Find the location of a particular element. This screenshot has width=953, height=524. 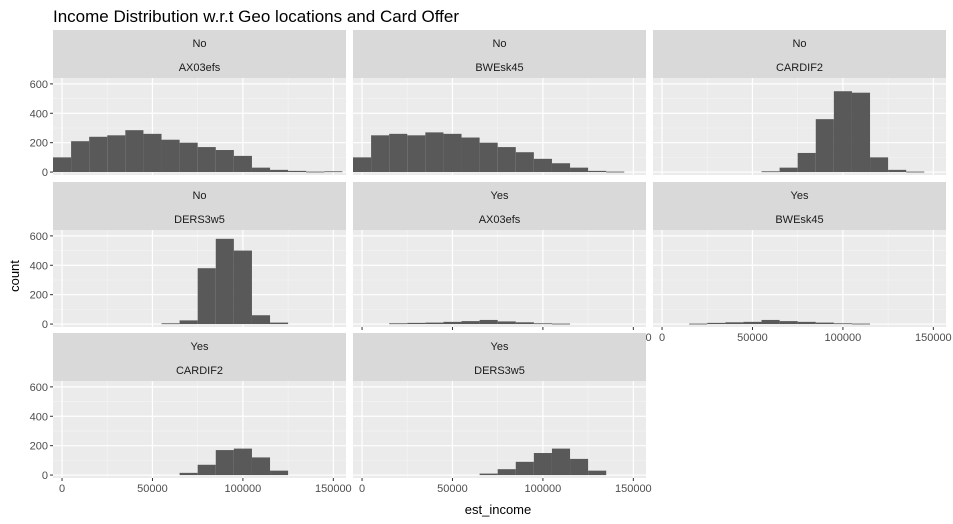

facet-panel-7: Yes CARDIF2 0 200 400 600 0 50000 100000 150000 is located at coordinates (191, 414).